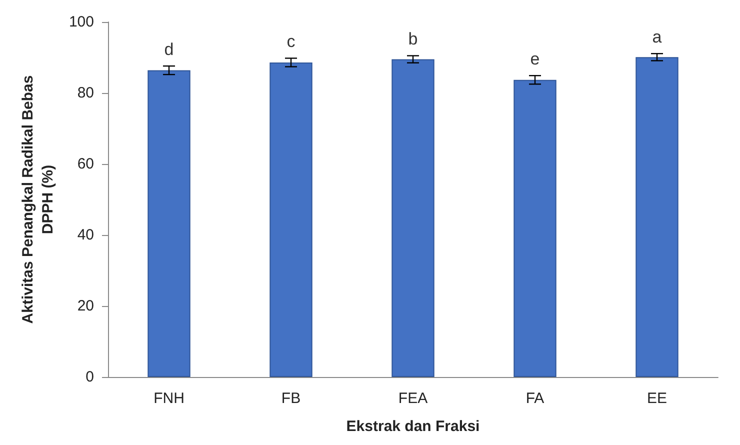 The image size is (740, 445). Describe the element at coordinates (38, 199) in the screenshot. I see `y-axis-title: Aktivitas Penangkal Radikal Bebas DPPH (%)` at that location.